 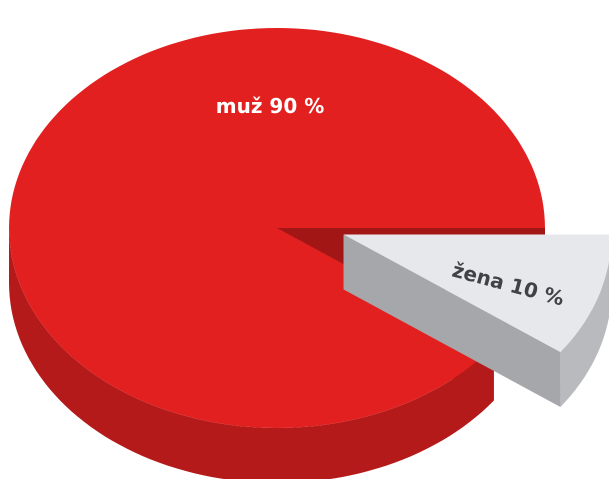 I want to click on slice, so click(x=476, y=293).